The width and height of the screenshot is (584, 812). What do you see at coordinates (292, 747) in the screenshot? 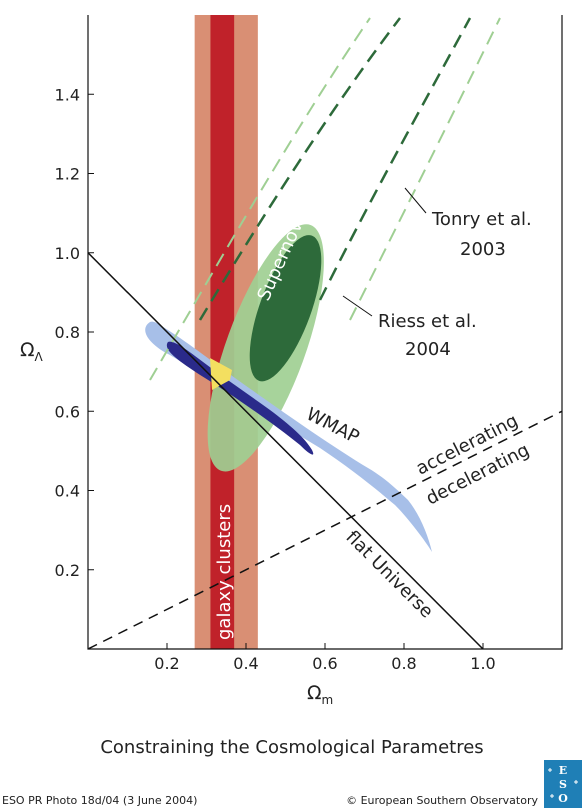
I see `figure-caption: Constraining the Cosmological Parametres` at bounding box center [292, 747].